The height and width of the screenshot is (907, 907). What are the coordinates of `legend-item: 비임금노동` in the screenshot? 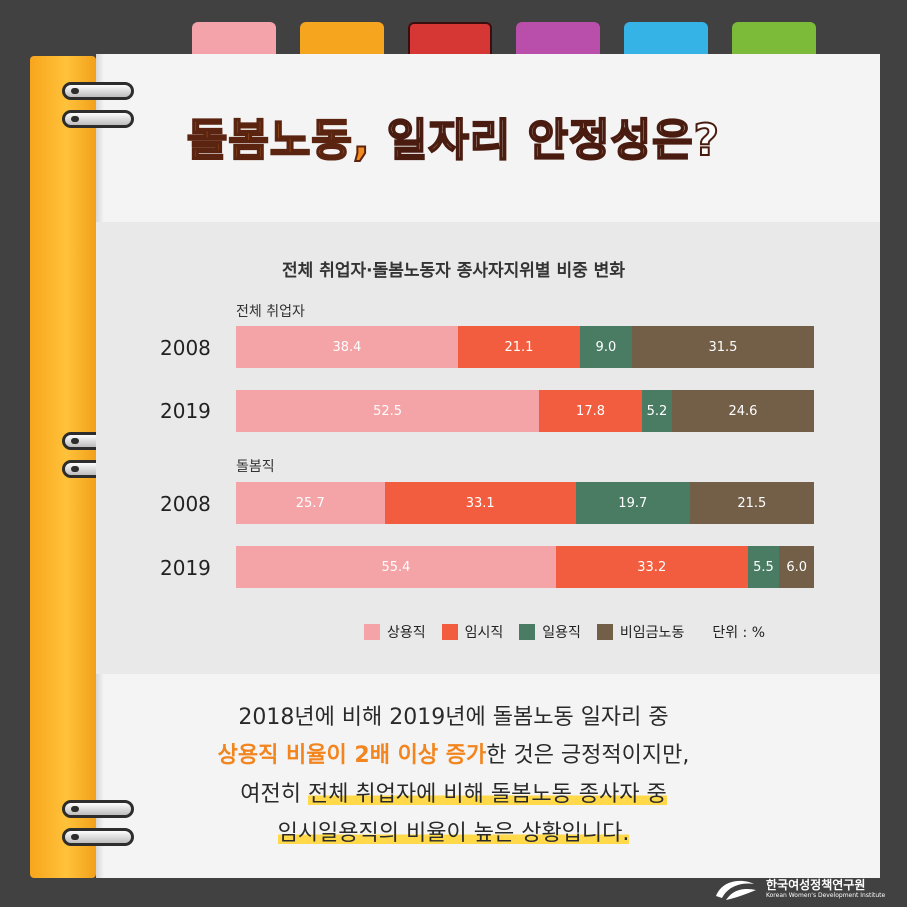 It's located at (640, 632).